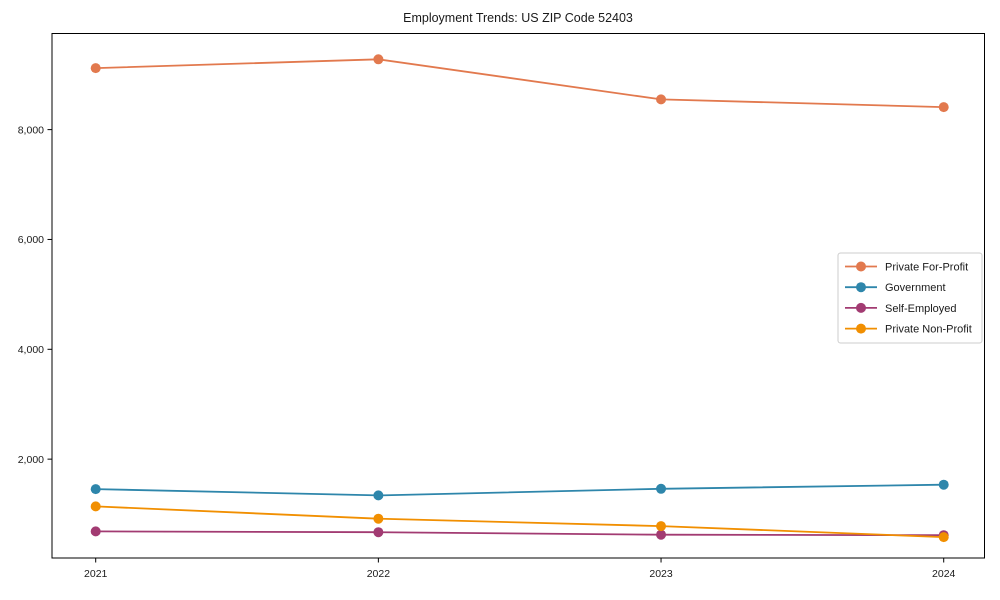 This screenshot has height=600, width=1000. What do you see at coordinates (661, 574) in the screenshot?
I see `x-axis-tick-label: 2023` at bounding box center [661, 574].